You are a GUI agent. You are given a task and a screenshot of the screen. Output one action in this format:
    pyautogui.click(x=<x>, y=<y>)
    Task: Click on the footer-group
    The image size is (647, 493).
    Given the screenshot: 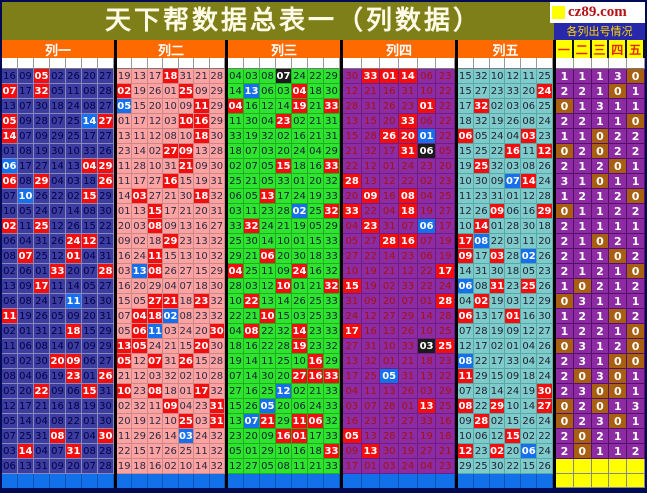 What is the action you would take?
    pyautogui.click(x=399, y=481)
    